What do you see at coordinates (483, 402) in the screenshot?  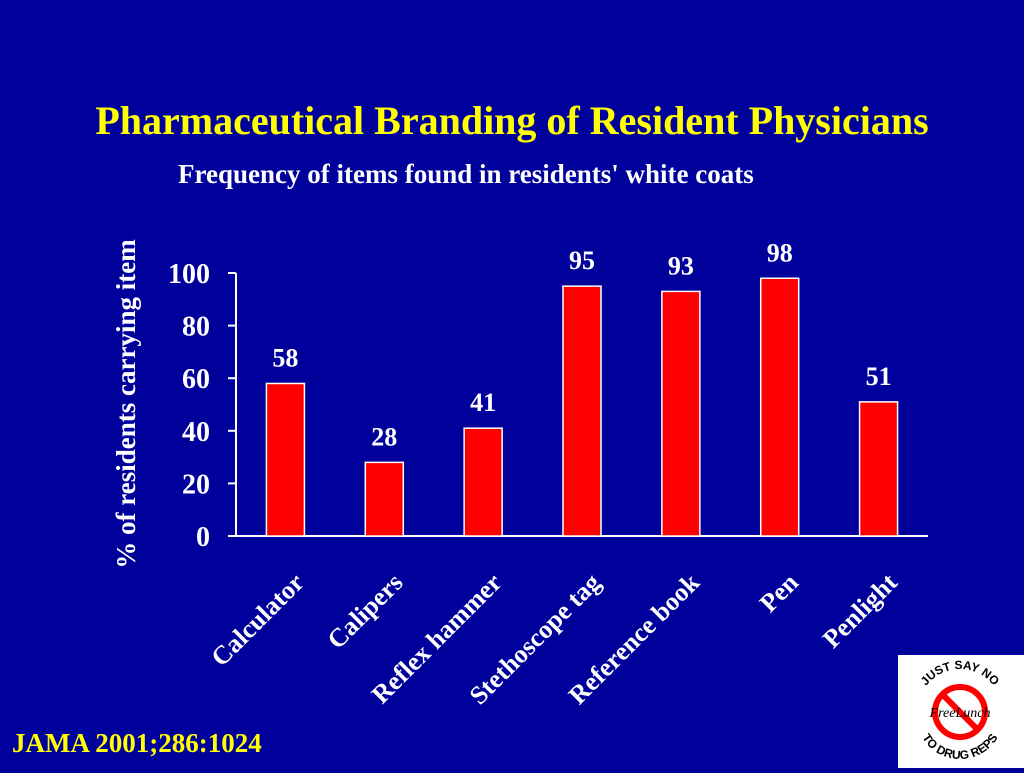 I see `bar-value-label: 41` at bounding box center [483, 402].